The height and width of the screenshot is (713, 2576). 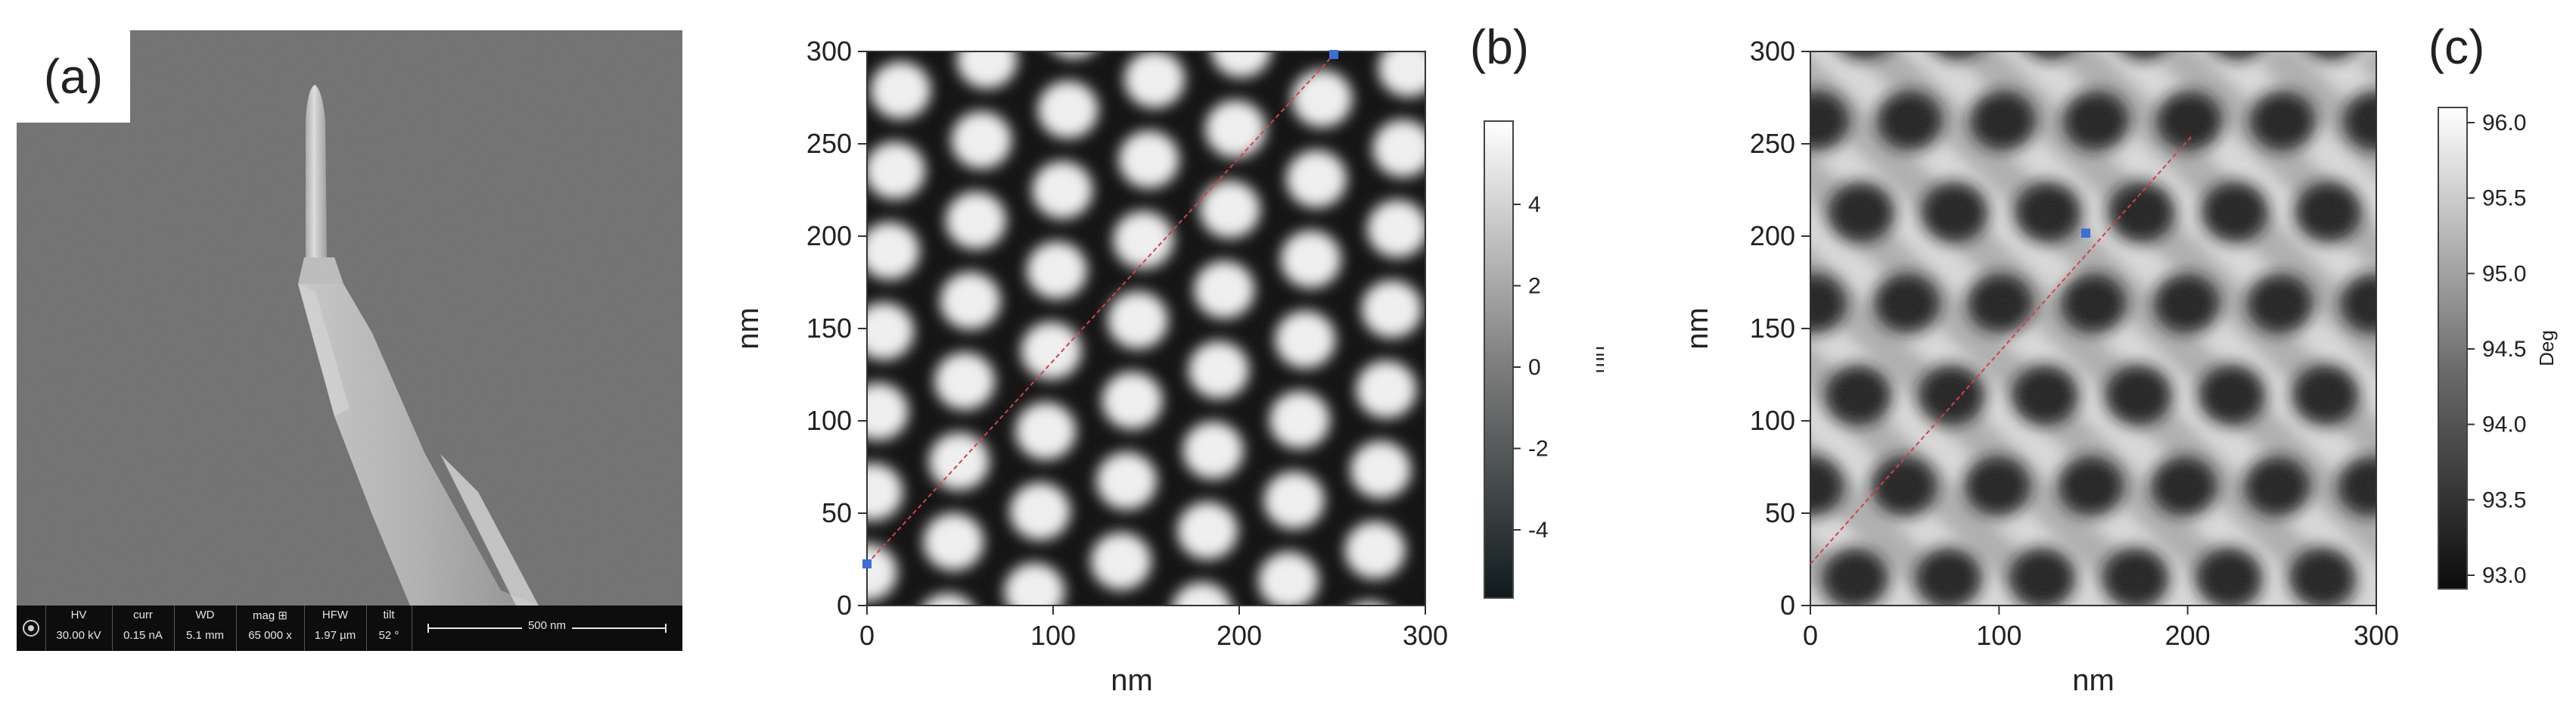 What do you see at coordinates (78, 615) in the screenshot?
I see `databar-field-name: HV` at bounding box center [78, 615].